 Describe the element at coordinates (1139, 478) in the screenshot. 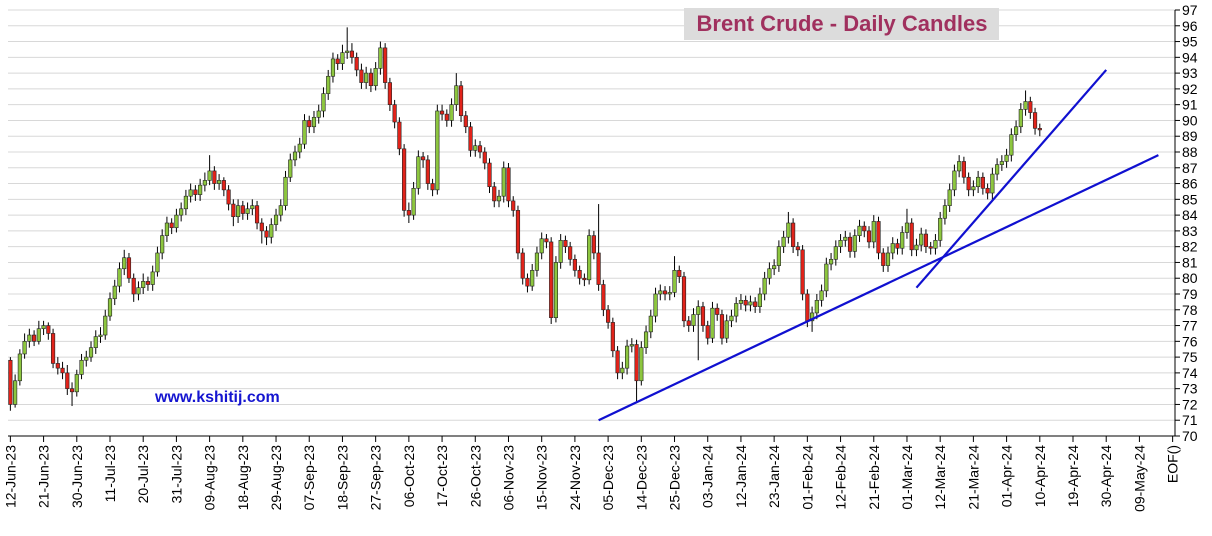

I see `x-tick-label: 09-May-24` at that location.